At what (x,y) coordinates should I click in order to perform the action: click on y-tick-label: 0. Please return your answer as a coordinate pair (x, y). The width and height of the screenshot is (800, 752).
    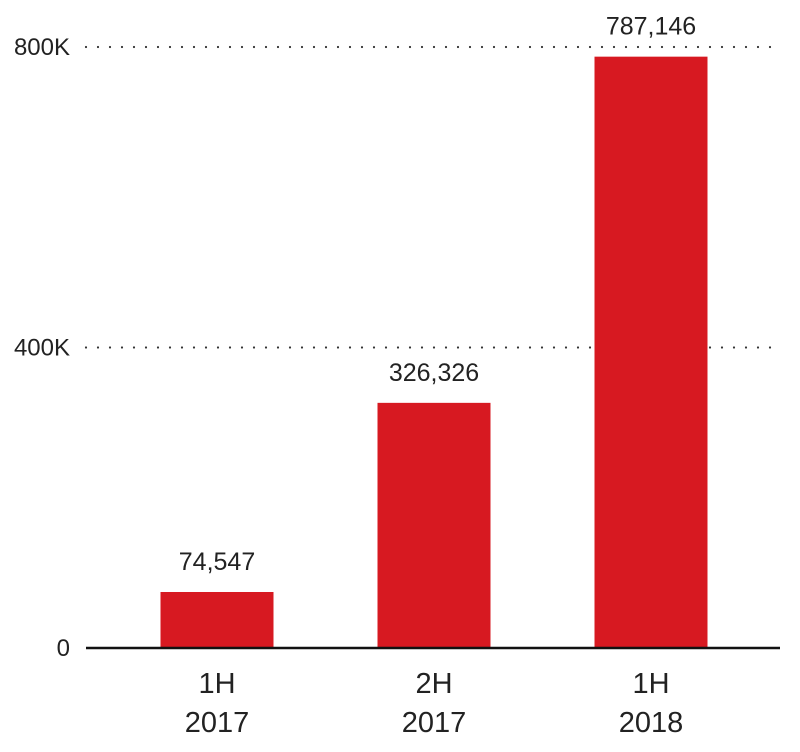
    Looking at the image, I should click on (63, 648).